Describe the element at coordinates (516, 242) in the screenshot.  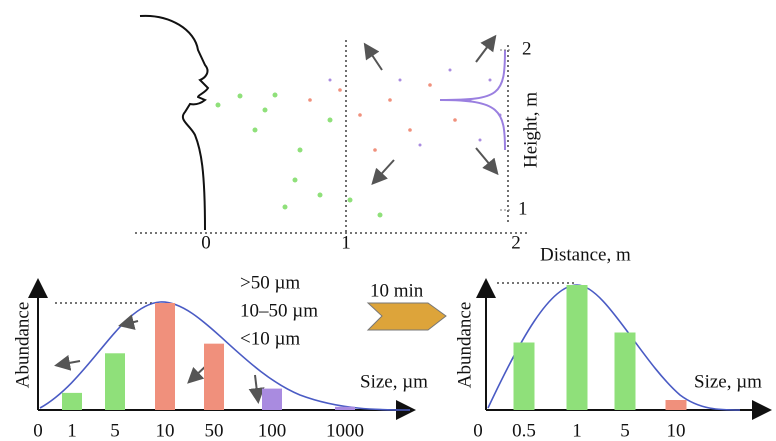
I see `distance-tick: 2` at that location.